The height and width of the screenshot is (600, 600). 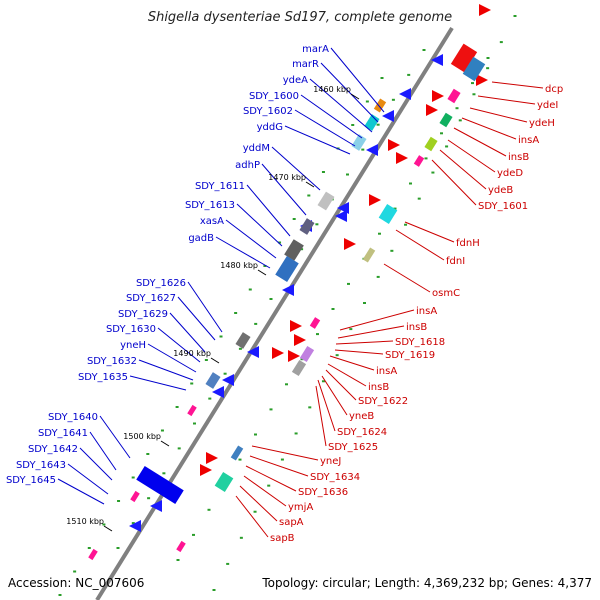 What do you see at coordinates (282, 538) in the screenshot?
I see `right-gene-label: sapB` at bounding box center [282, 538].